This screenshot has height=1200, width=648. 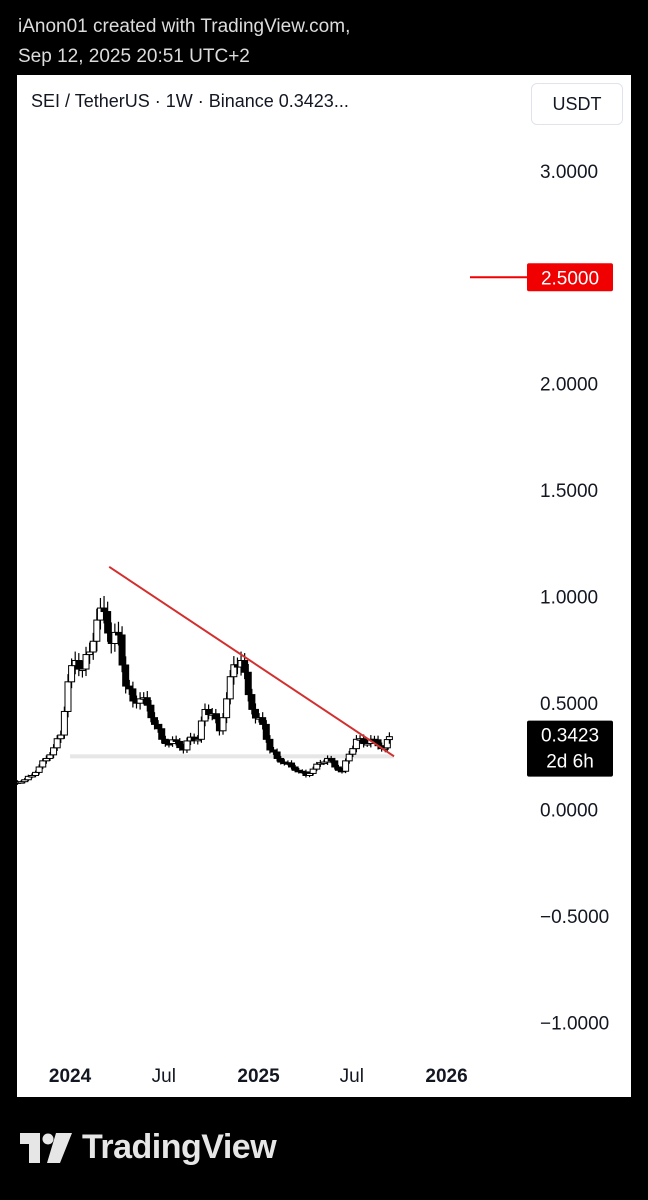 I want to click on x-tick-label: 2025, so click(x=258, y=1076).